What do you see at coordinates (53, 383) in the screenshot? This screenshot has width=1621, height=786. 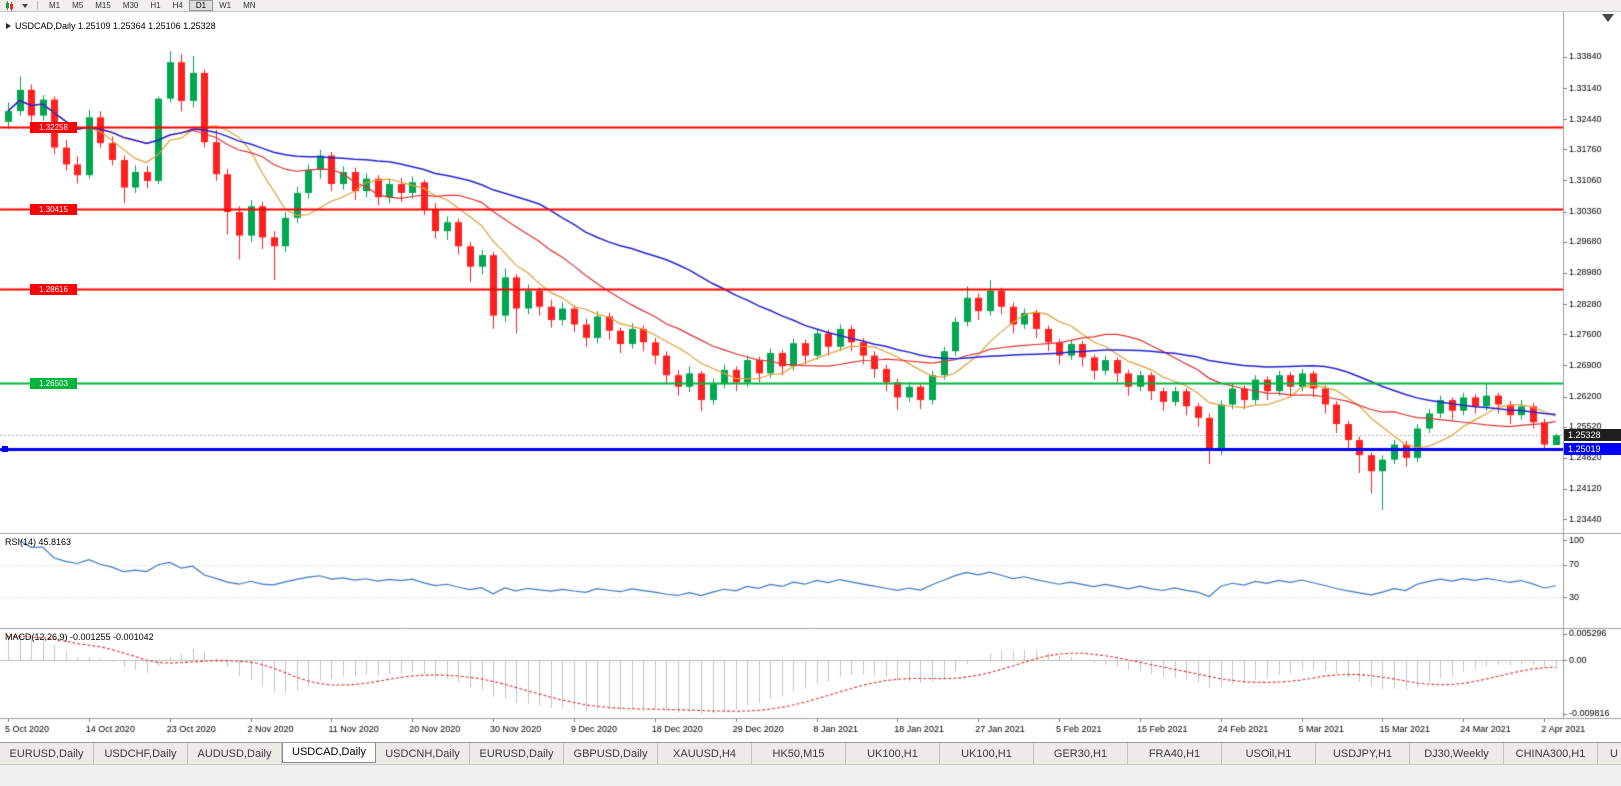 I see `hline-price-tag: 1.26503` at bounding box center [53, 383].